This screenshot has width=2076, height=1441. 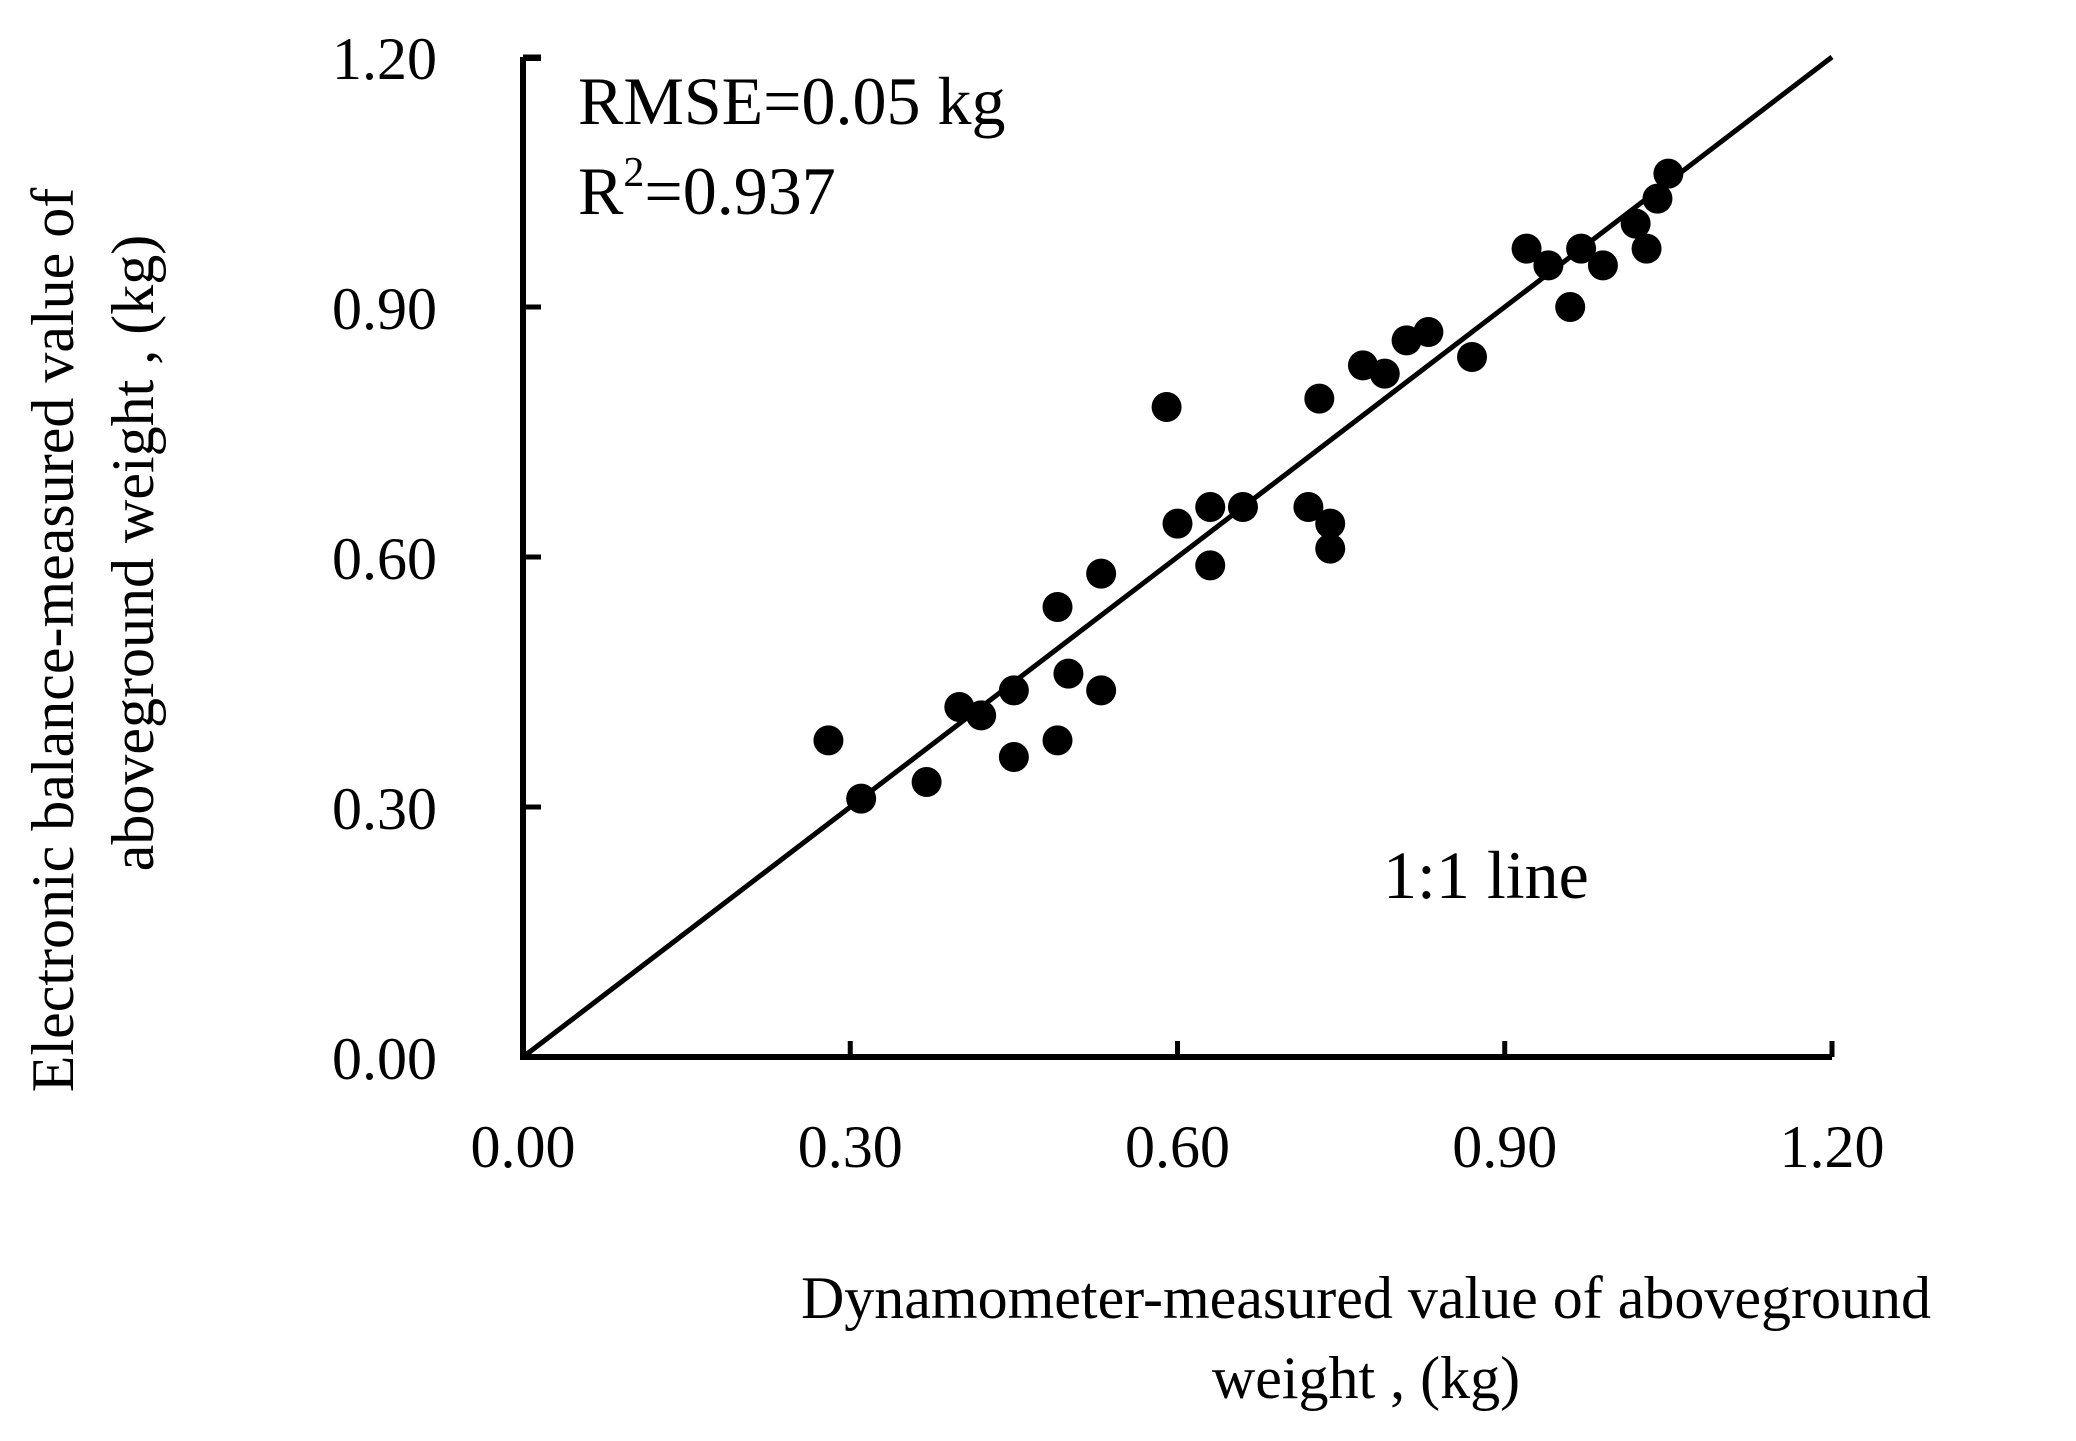 What do you see at coordinates (53, 640) in the screenshot?
I see `y-axis-title-line-1: Electronic balance-measured value of` at bounding box center [53, 640].